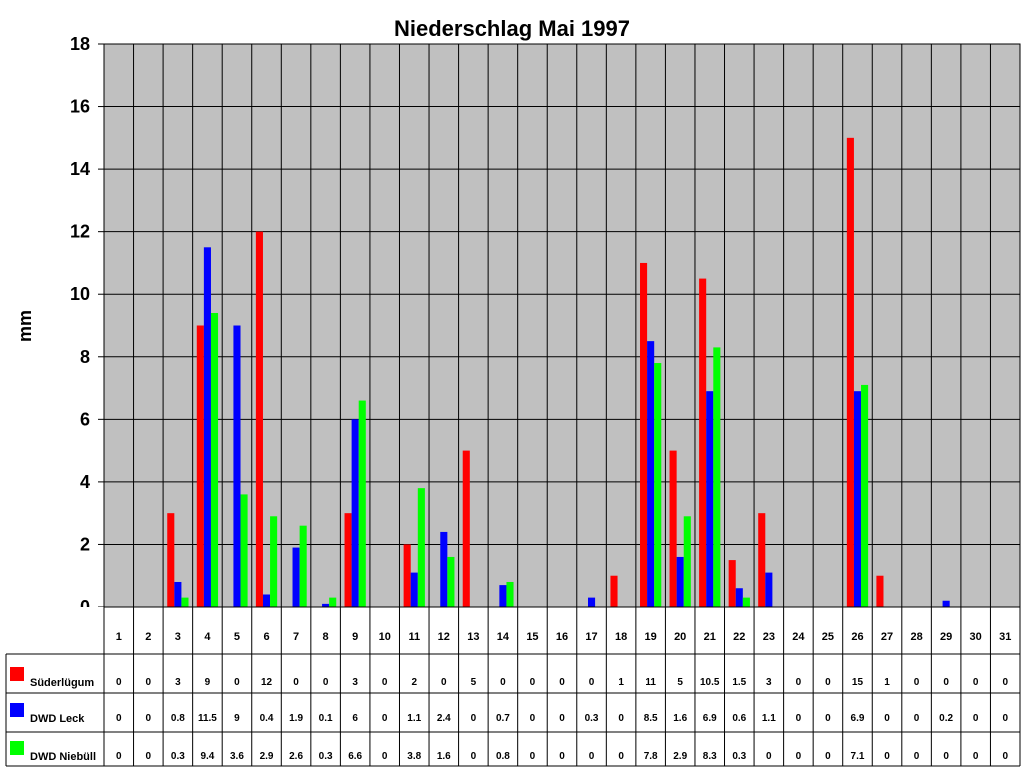 This screenshot has width=1024, height=768. I want to click on y-axis-label: mm, so click(25, 326).